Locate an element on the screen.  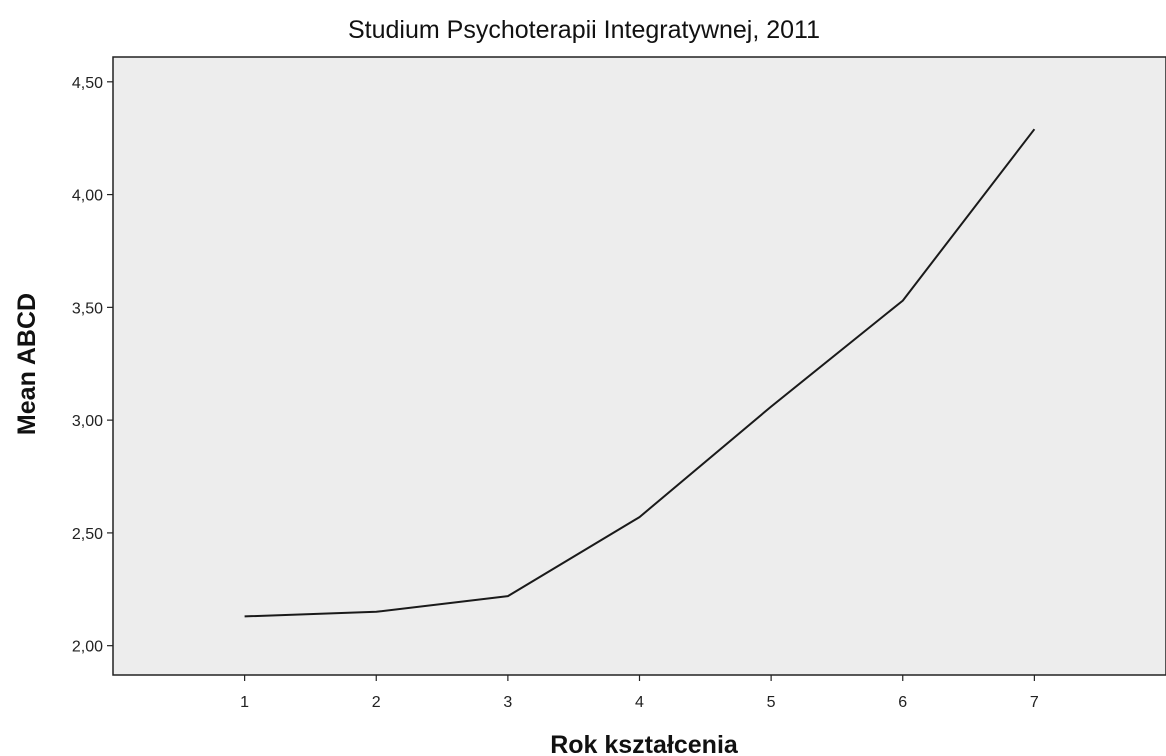
y-axis: 2,00 2,50 3,00 3,50 4,00 4,50 is located at coordinates (92, 365).